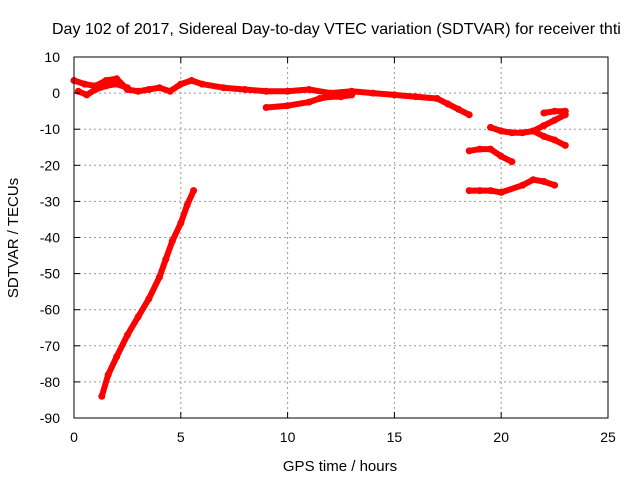 The image size is (640, 480). What do you see at coordinates (74, 437) in the screenshot?
I see `x-tick-label: 0` at bounding box center [74, 437].